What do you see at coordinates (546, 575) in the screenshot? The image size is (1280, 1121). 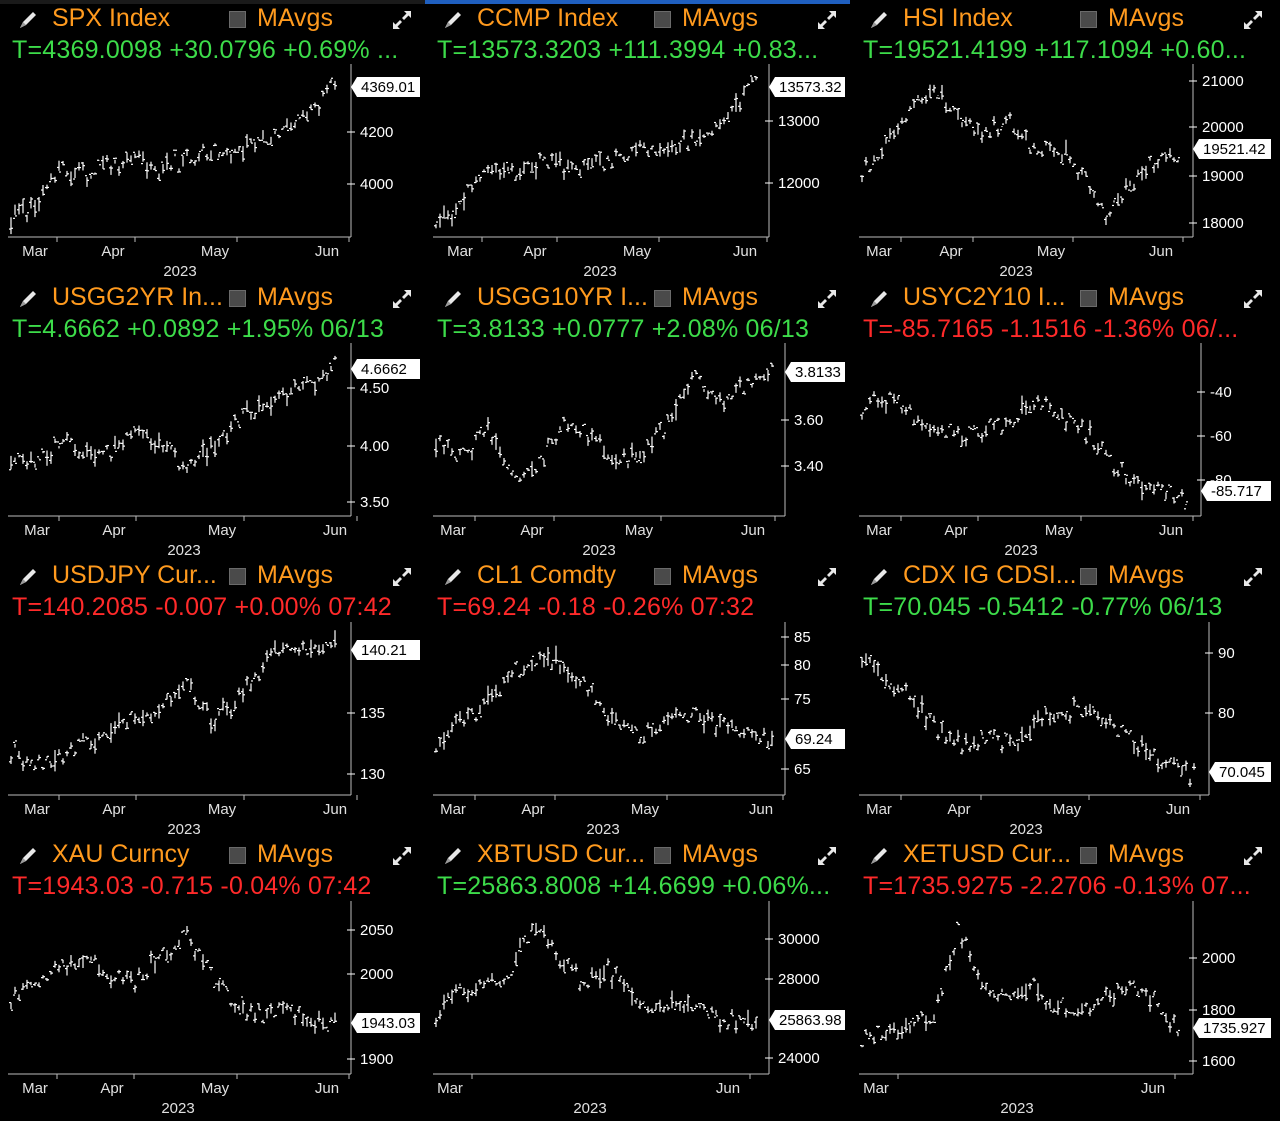 I see `ticker-name: CL1 Comdty` at bounding box center [546, 575].